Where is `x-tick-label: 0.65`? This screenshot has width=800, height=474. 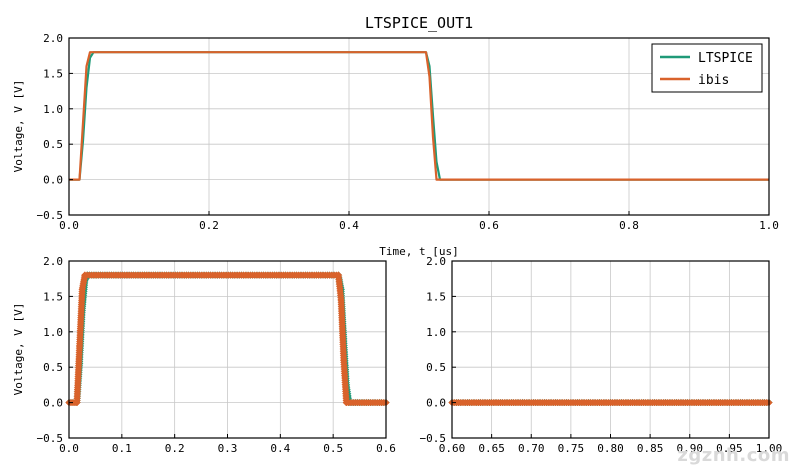
x-tick-label: 0.65 is located at coordinates (491, 448).